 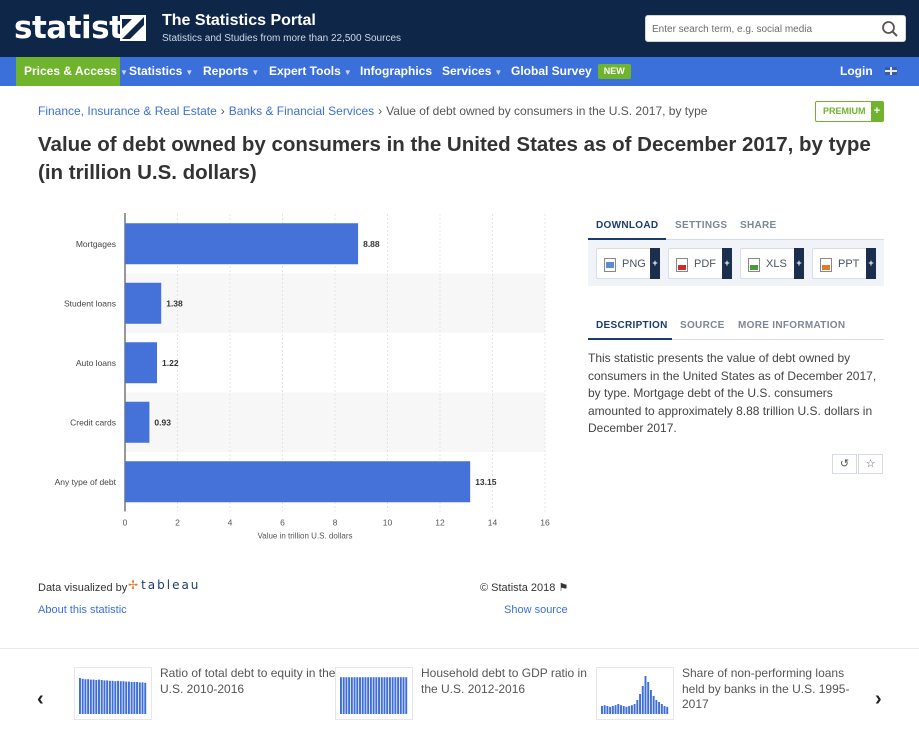 I want to click on x-tick-label: 14, so click(x=493, y=523).